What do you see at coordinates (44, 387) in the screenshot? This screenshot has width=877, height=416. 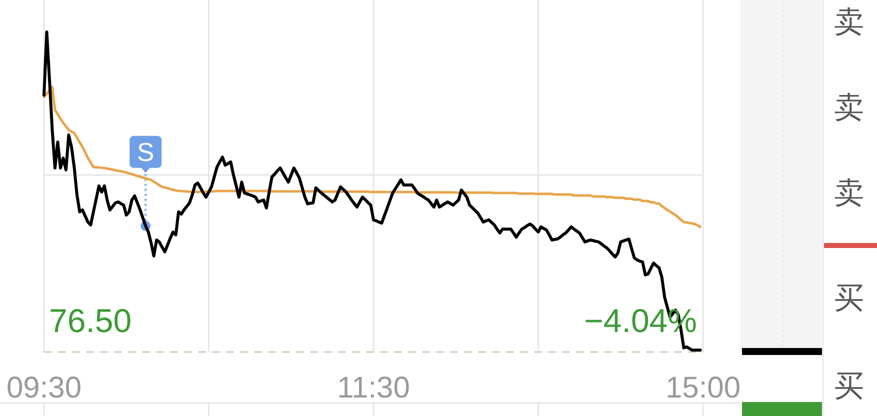 I see `x-tick-label: 09:30` at bounding box center [44, 387].